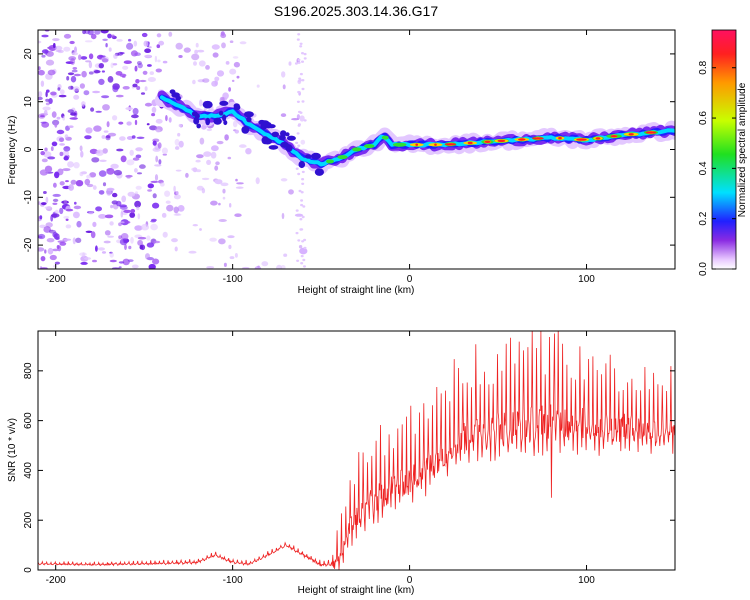  What do you see at coordinates (28, 370) in the screenshot?
I see `y-tick-label: 800` at bounding box center [28, 370].